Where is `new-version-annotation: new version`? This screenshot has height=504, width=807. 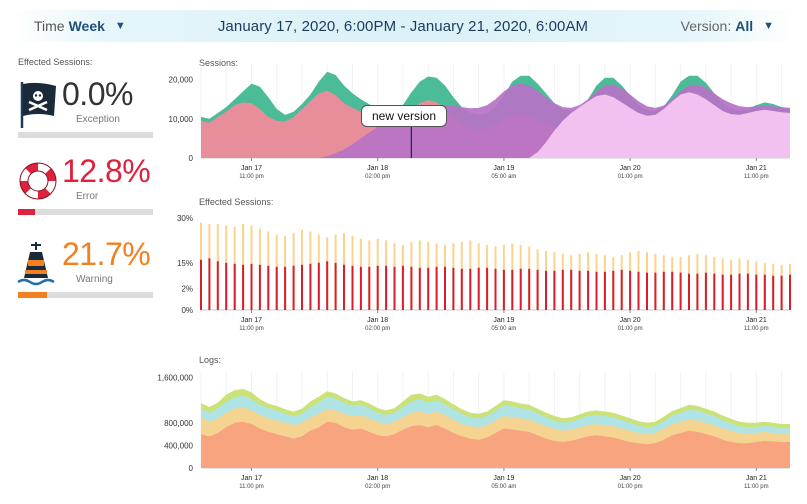
new-version-annotation: new version is located at coordinates (404, 116).